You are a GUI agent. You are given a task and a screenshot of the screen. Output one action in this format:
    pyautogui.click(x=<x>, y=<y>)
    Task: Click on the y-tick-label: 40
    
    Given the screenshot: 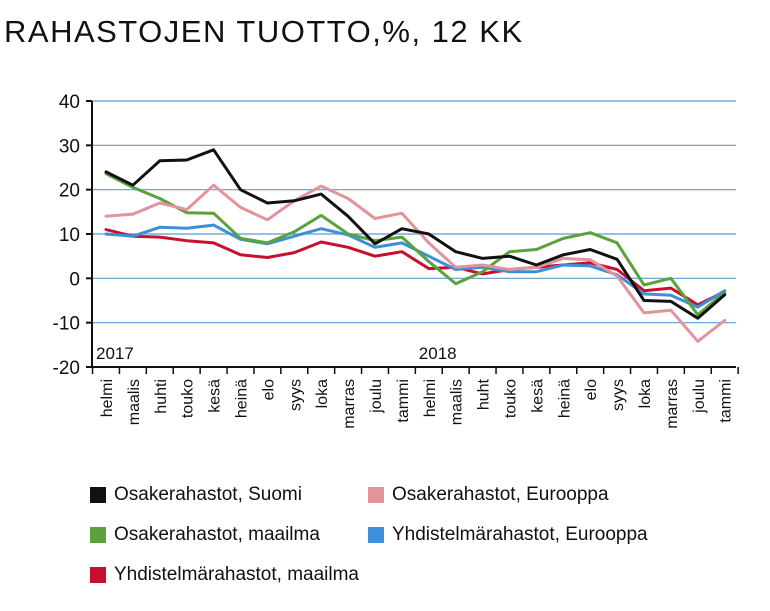 What is the action you would take?
    pyautogui.click(x=69, y=102)
    